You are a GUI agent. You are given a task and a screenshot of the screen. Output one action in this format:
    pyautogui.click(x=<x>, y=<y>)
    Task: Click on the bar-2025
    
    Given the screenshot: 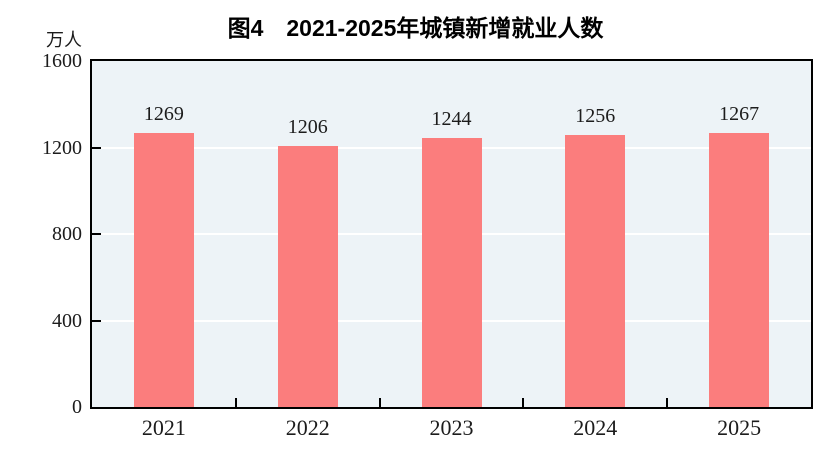 What is the action you would take?
    pyautogui.click(x=739, y=270)
    